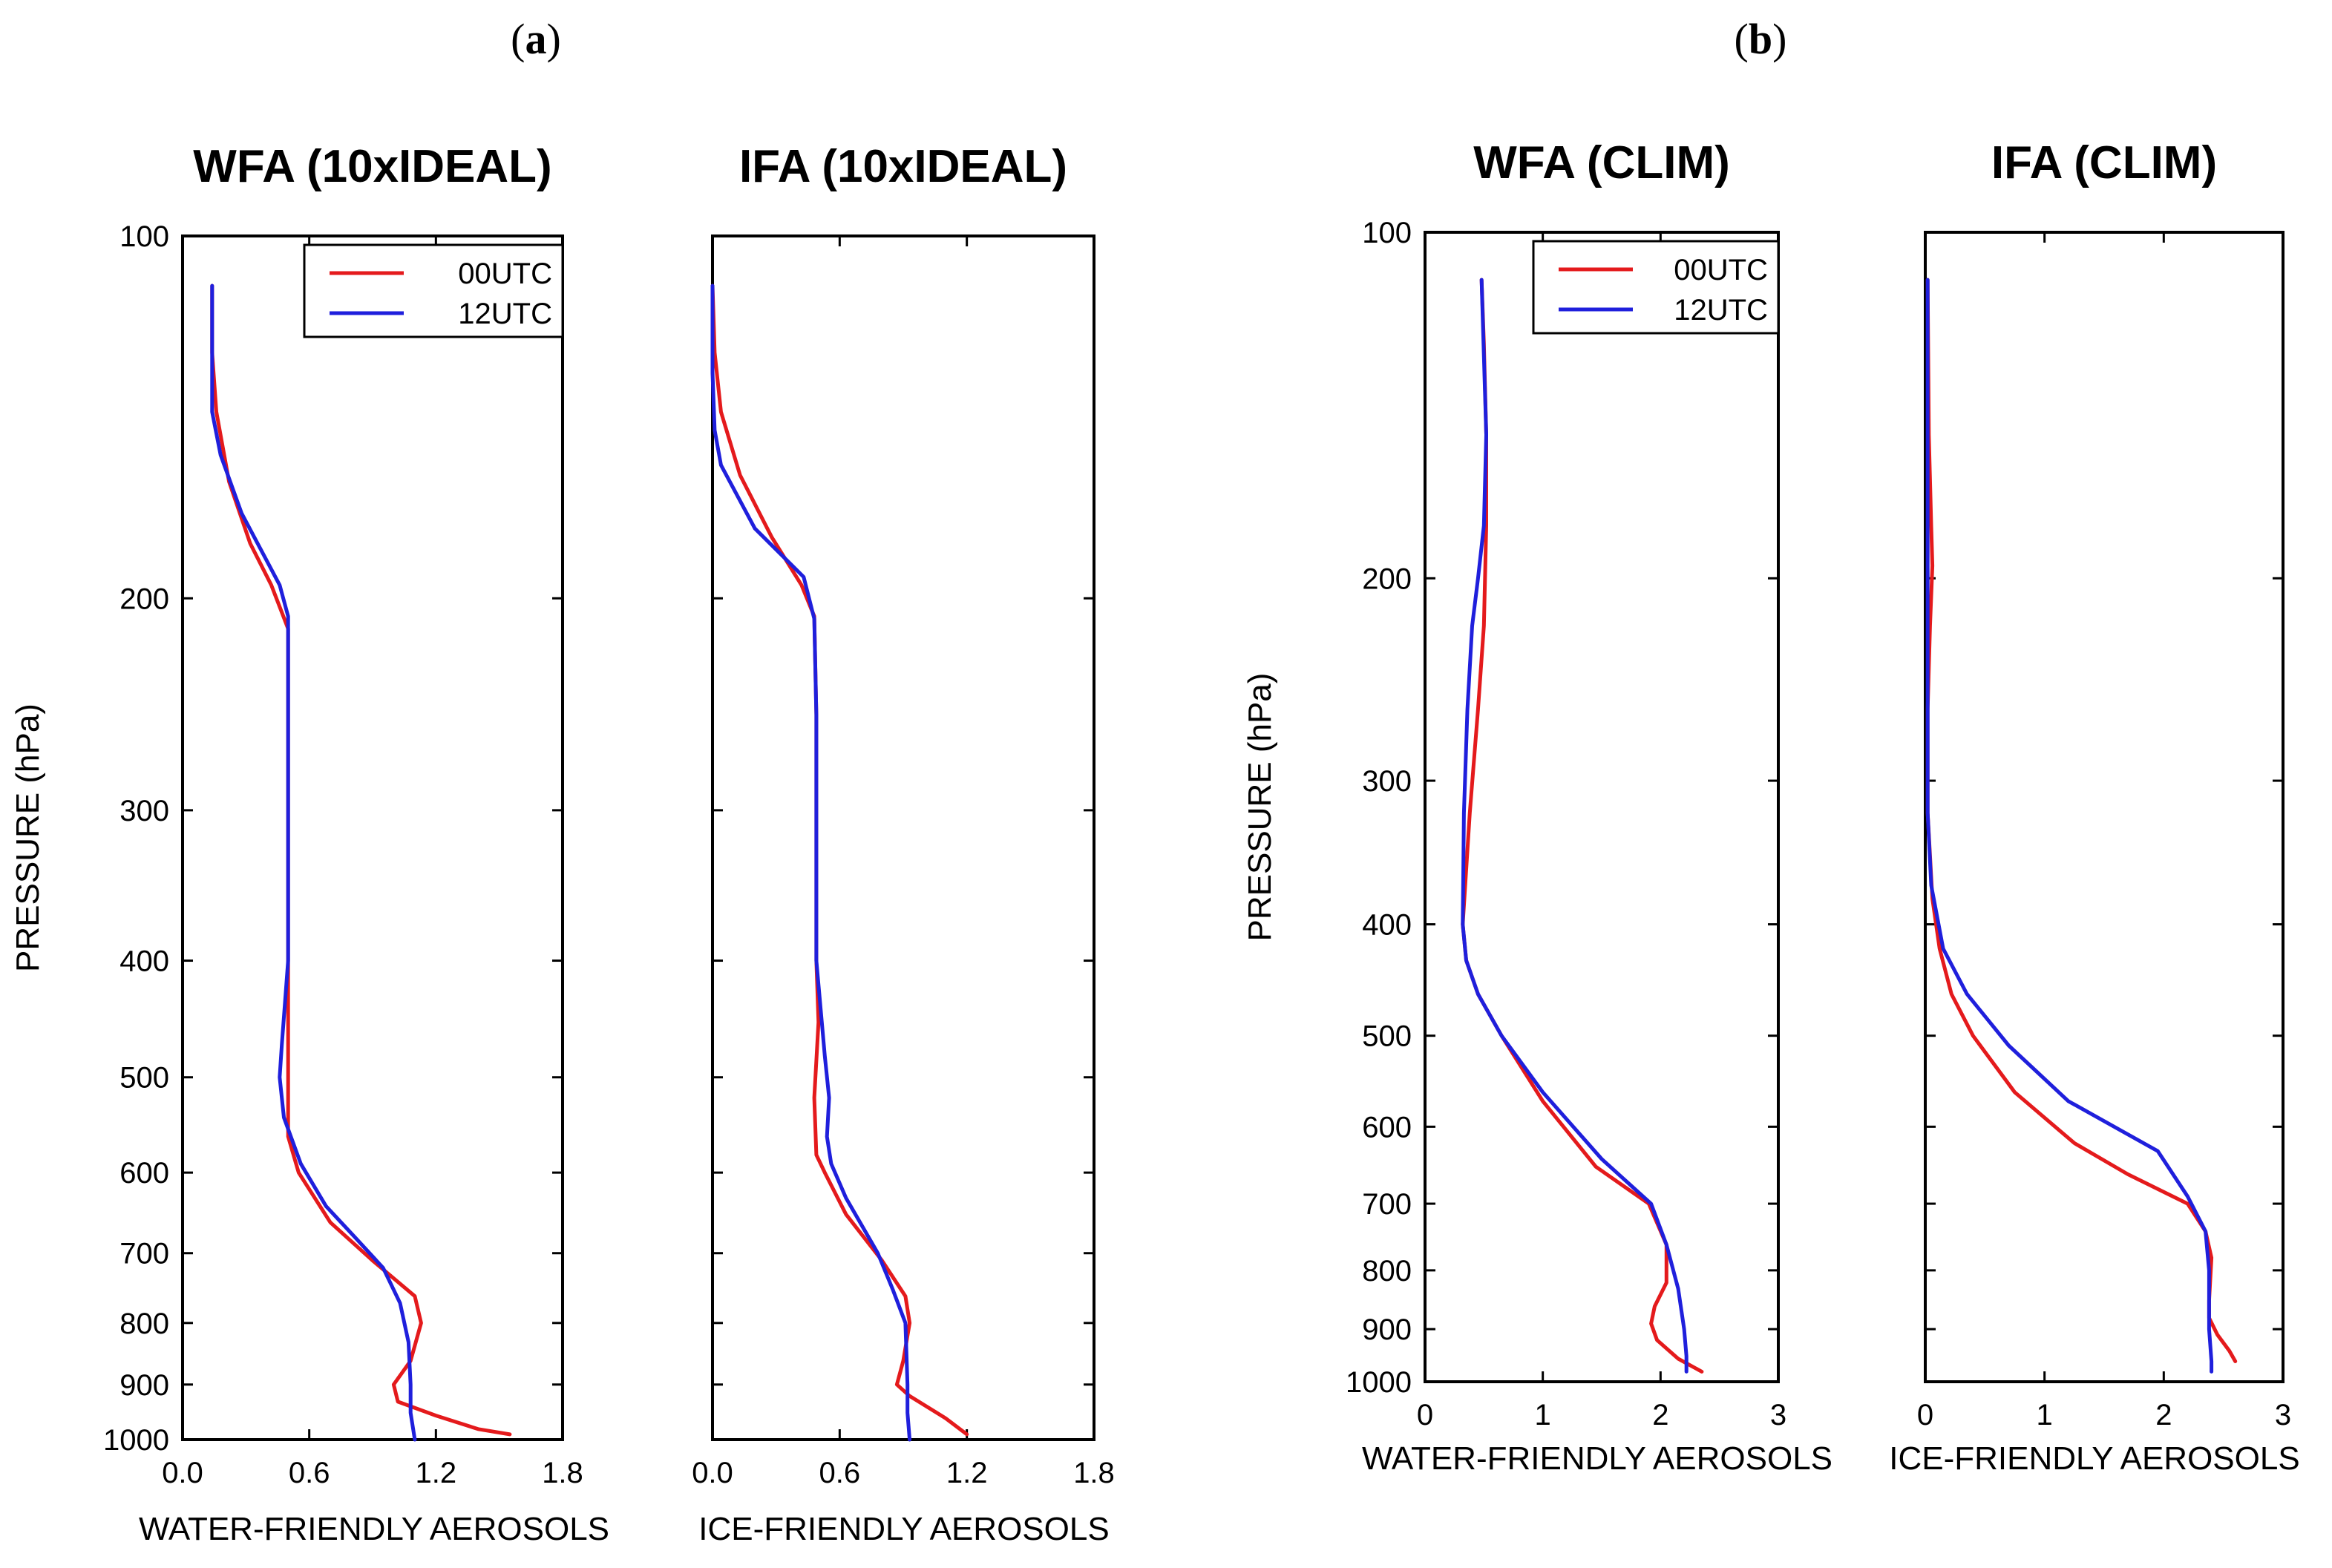  I want to click on chart-title: IFA (10xIDEAL), so click(903, 166).